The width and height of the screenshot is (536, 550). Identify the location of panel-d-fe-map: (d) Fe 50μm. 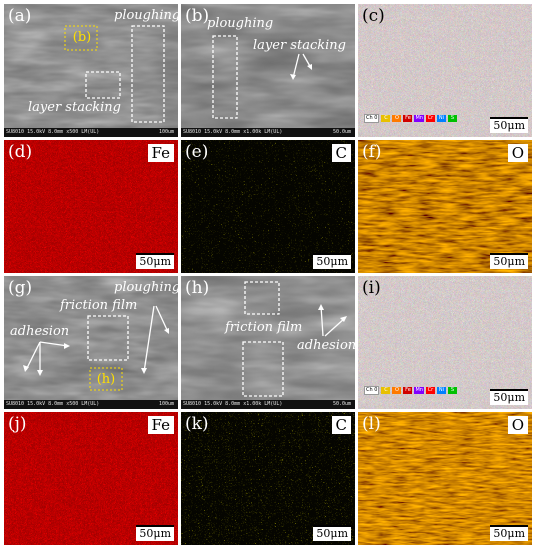
(91, 206).